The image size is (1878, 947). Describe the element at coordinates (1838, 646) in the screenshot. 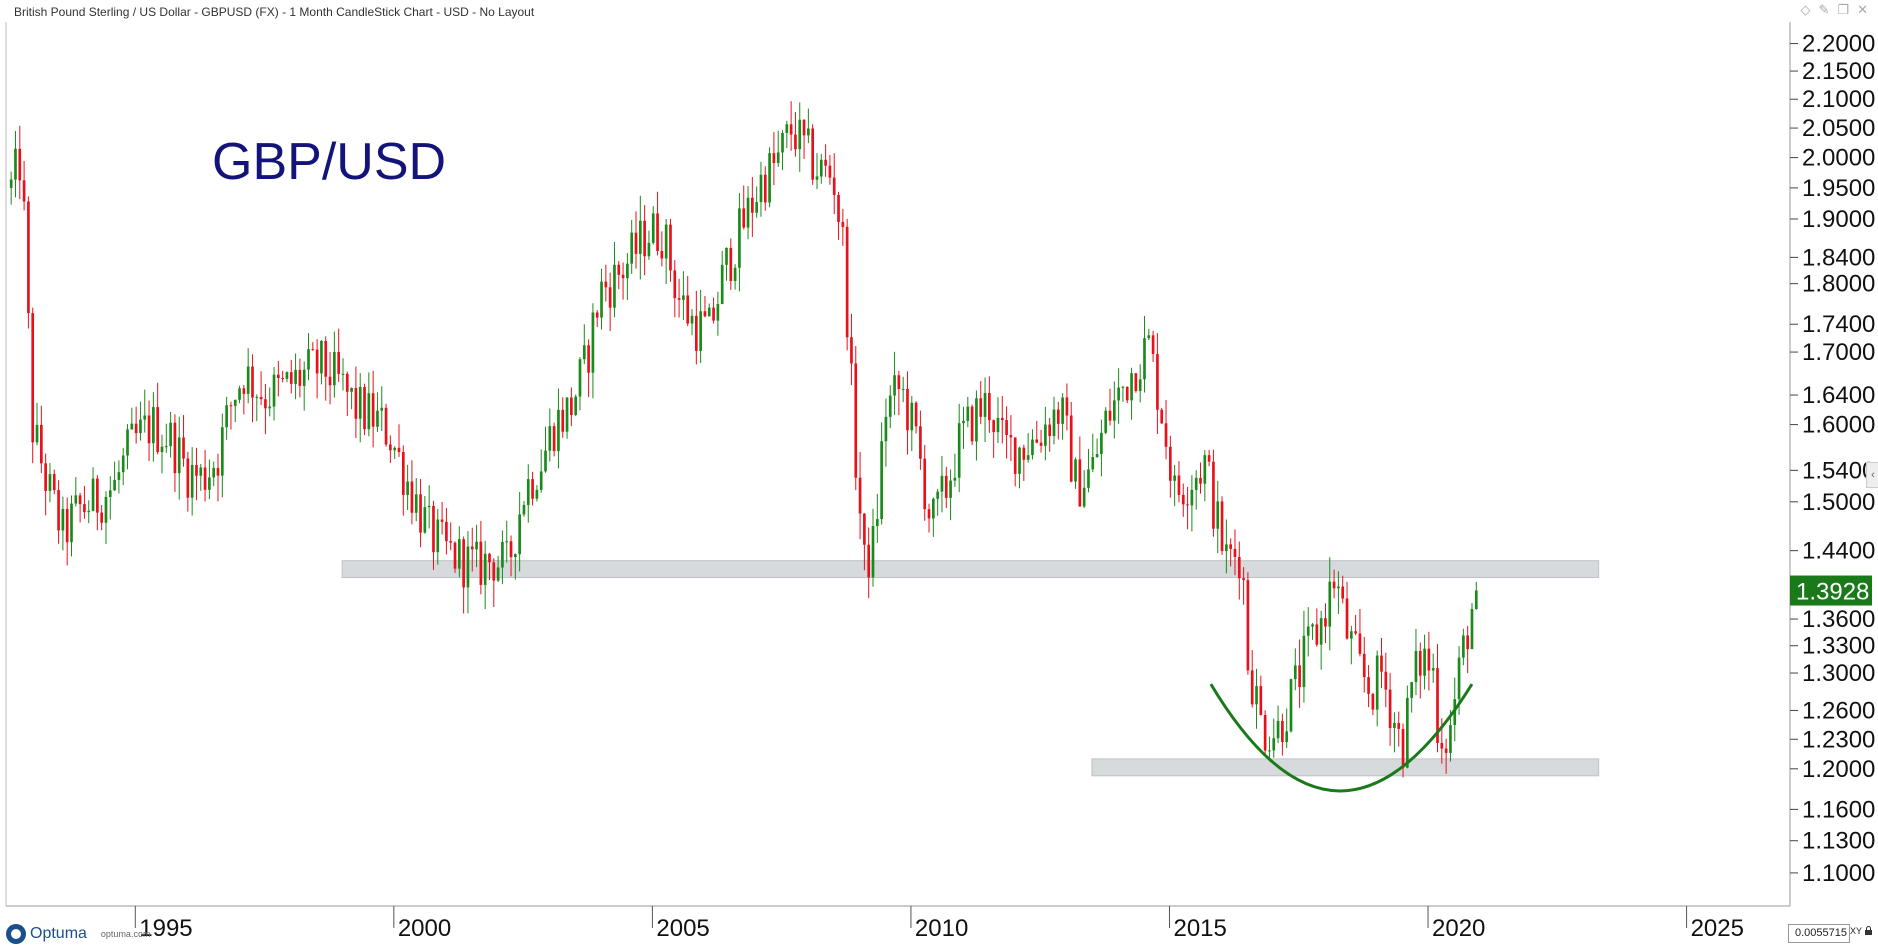

I see `y-tick-label: 1.3300` at that location.